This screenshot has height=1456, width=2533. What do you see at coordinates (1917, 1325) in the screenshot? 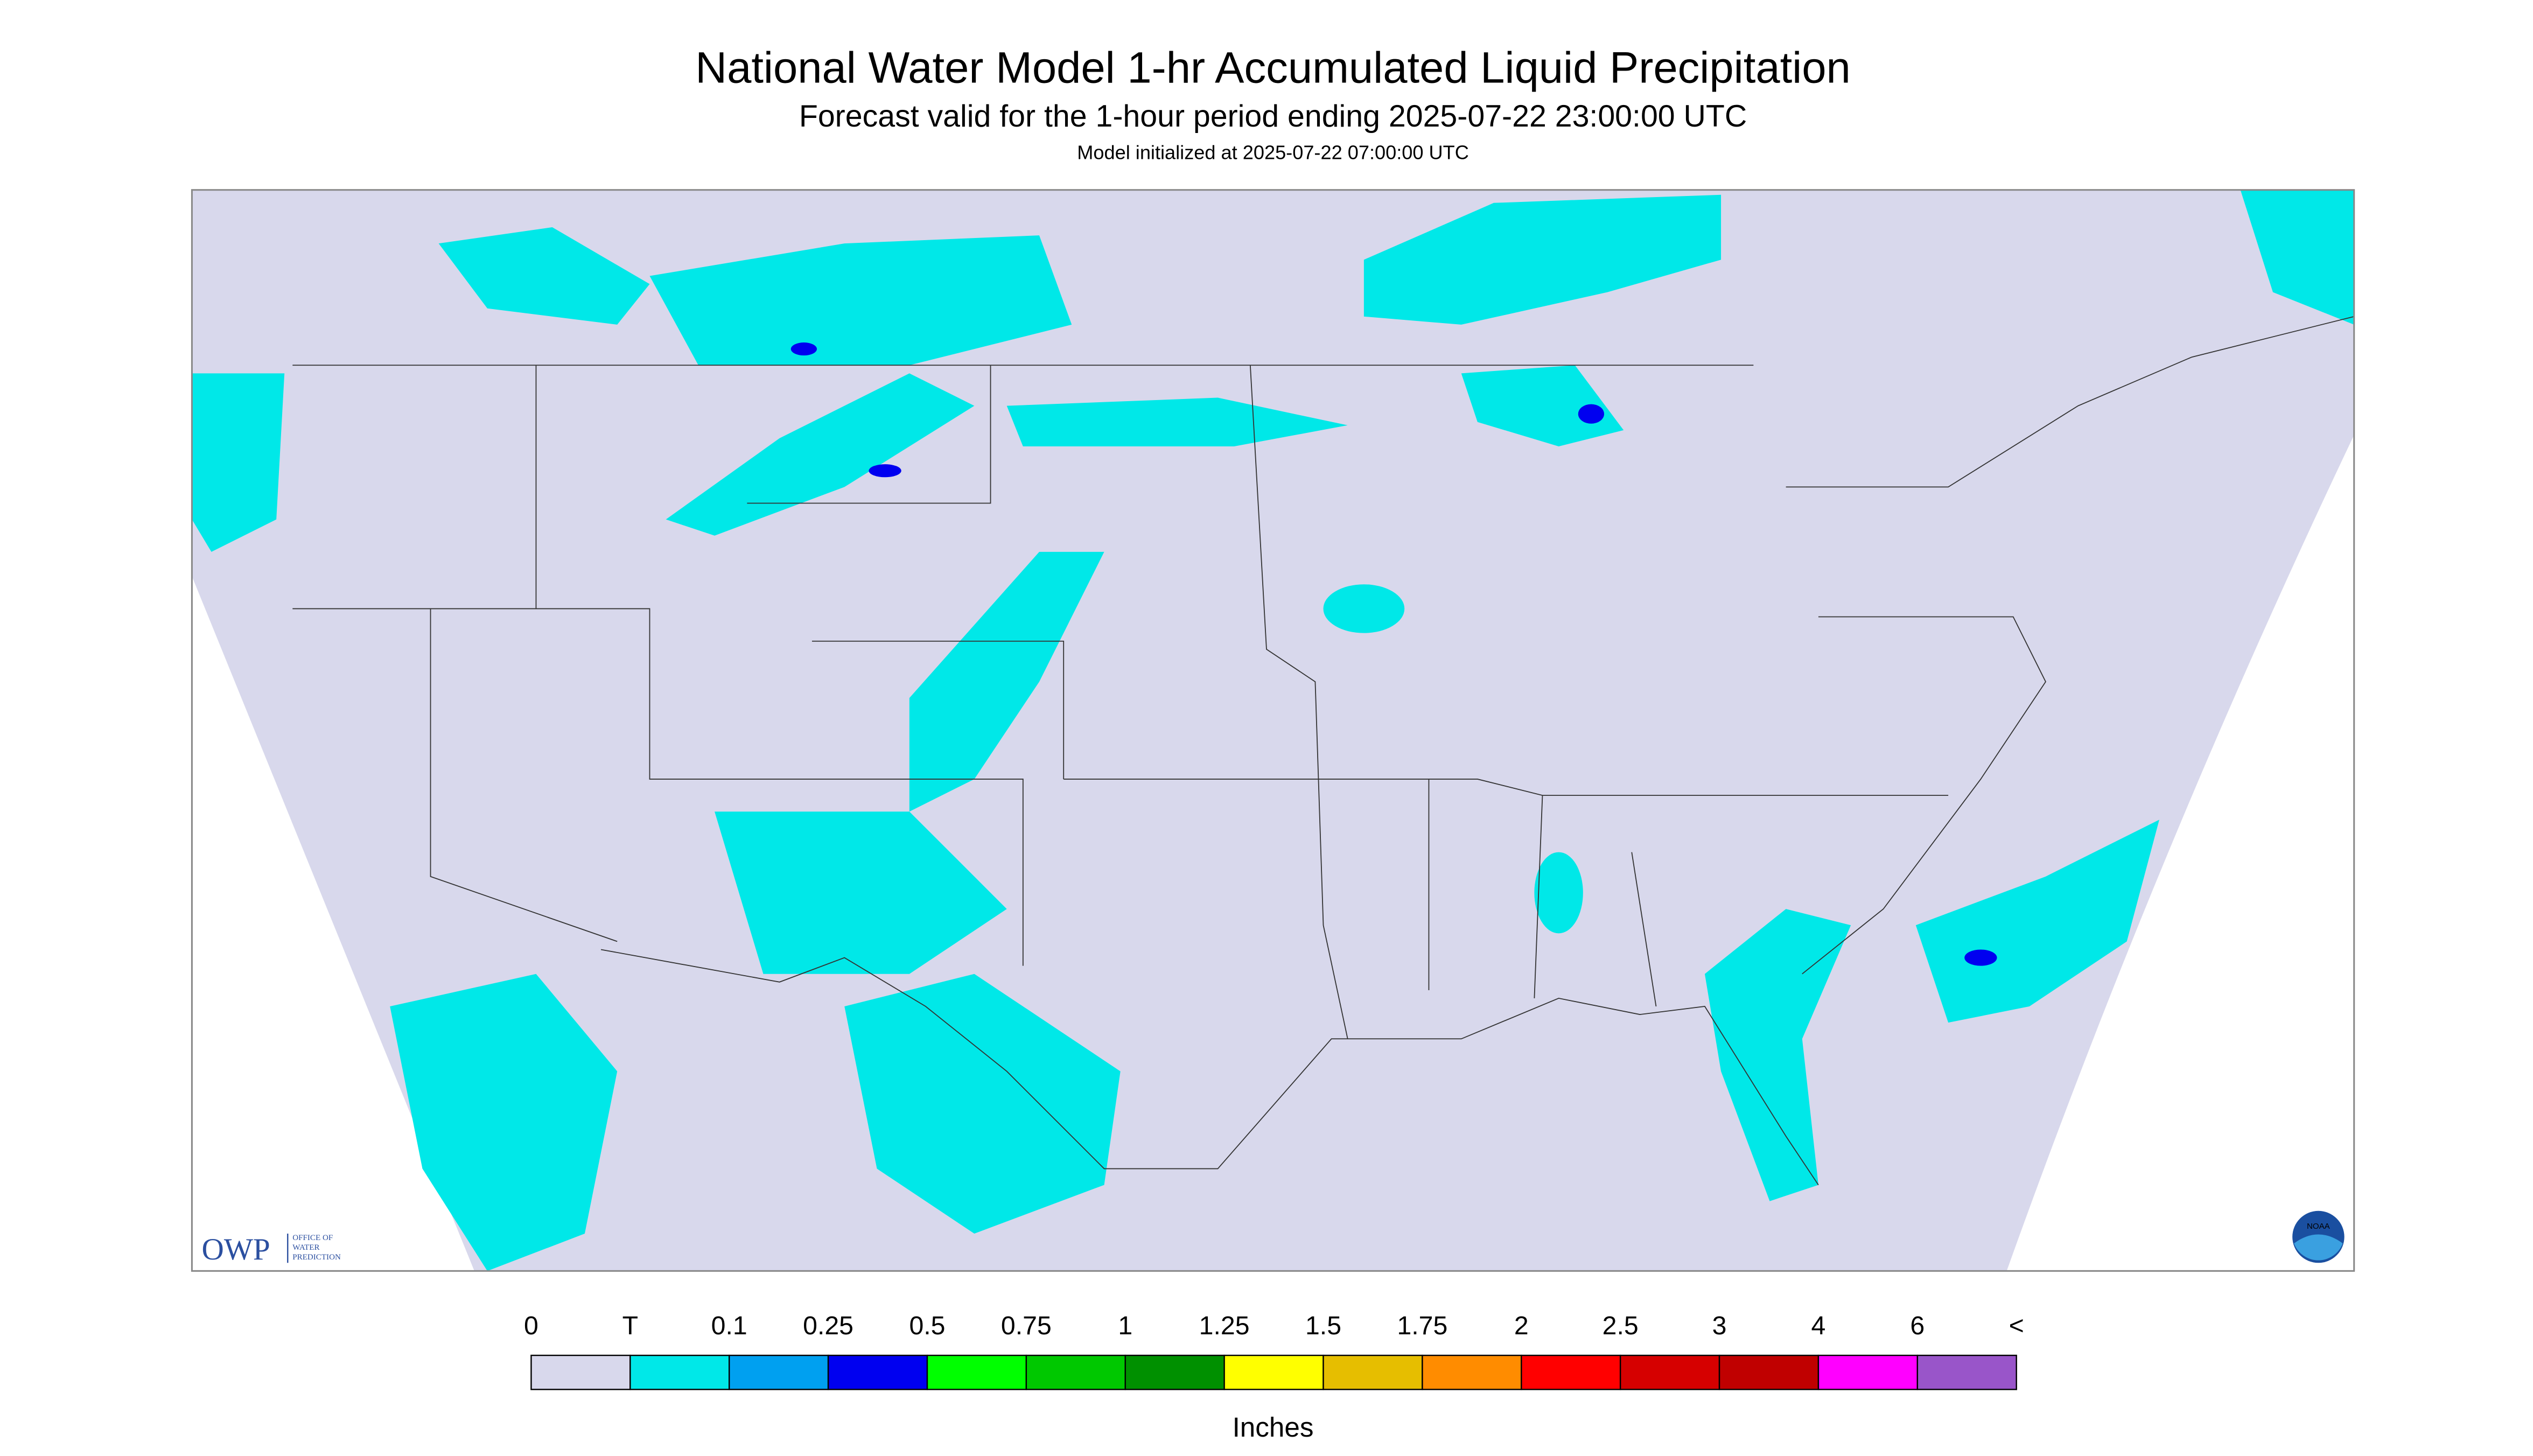
I see `legend-label: 6` at bounding box center [1917, 1325].